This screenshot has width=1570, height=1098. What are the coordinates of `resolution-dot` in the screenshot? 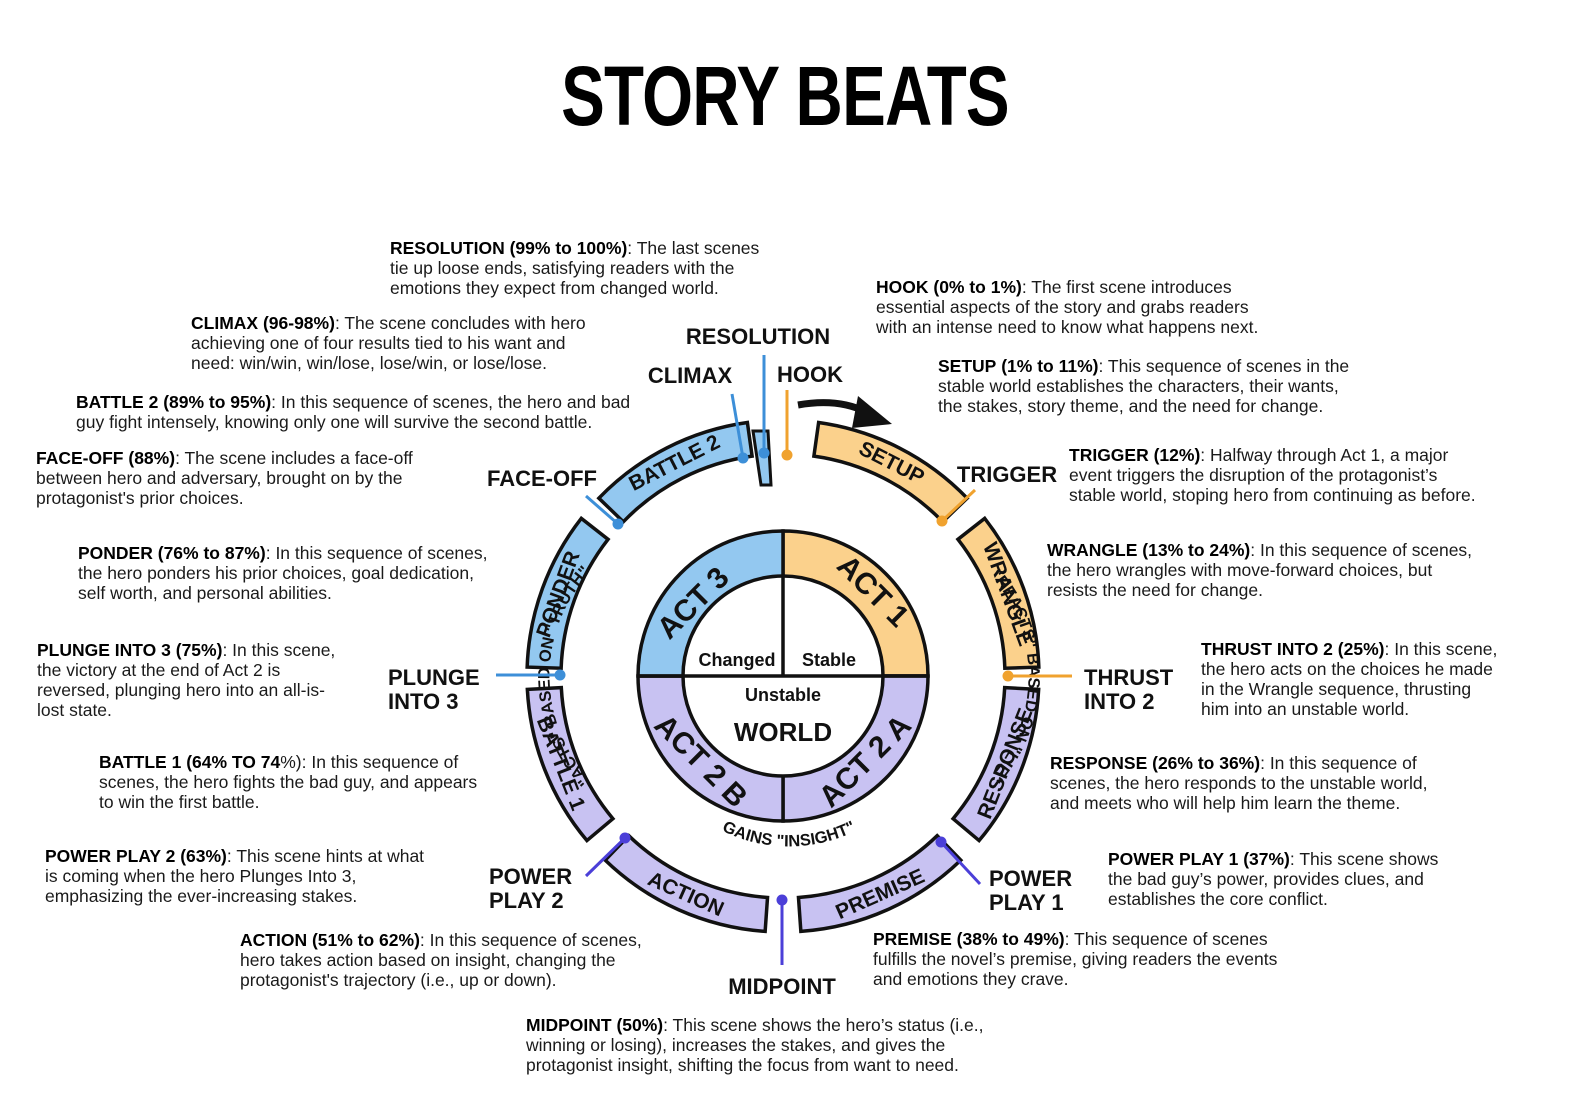 It's located at (764, 453).